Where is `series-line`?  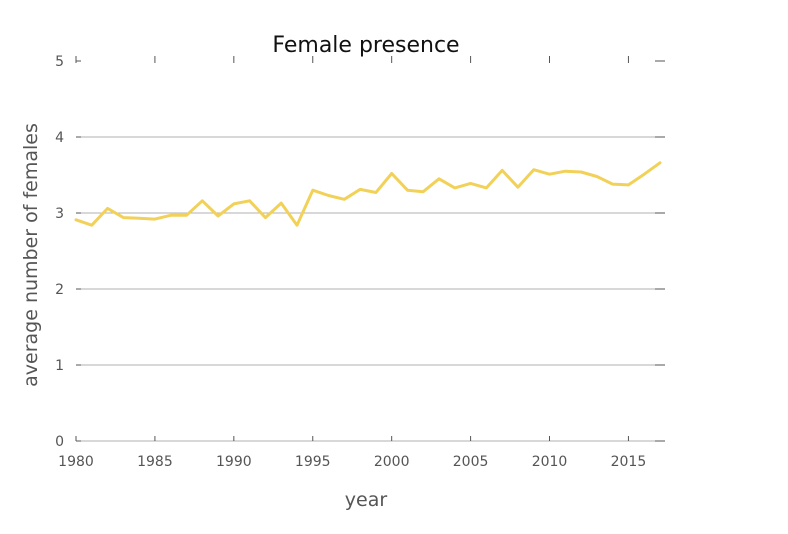
series-line is located at coordinates (368, 194).